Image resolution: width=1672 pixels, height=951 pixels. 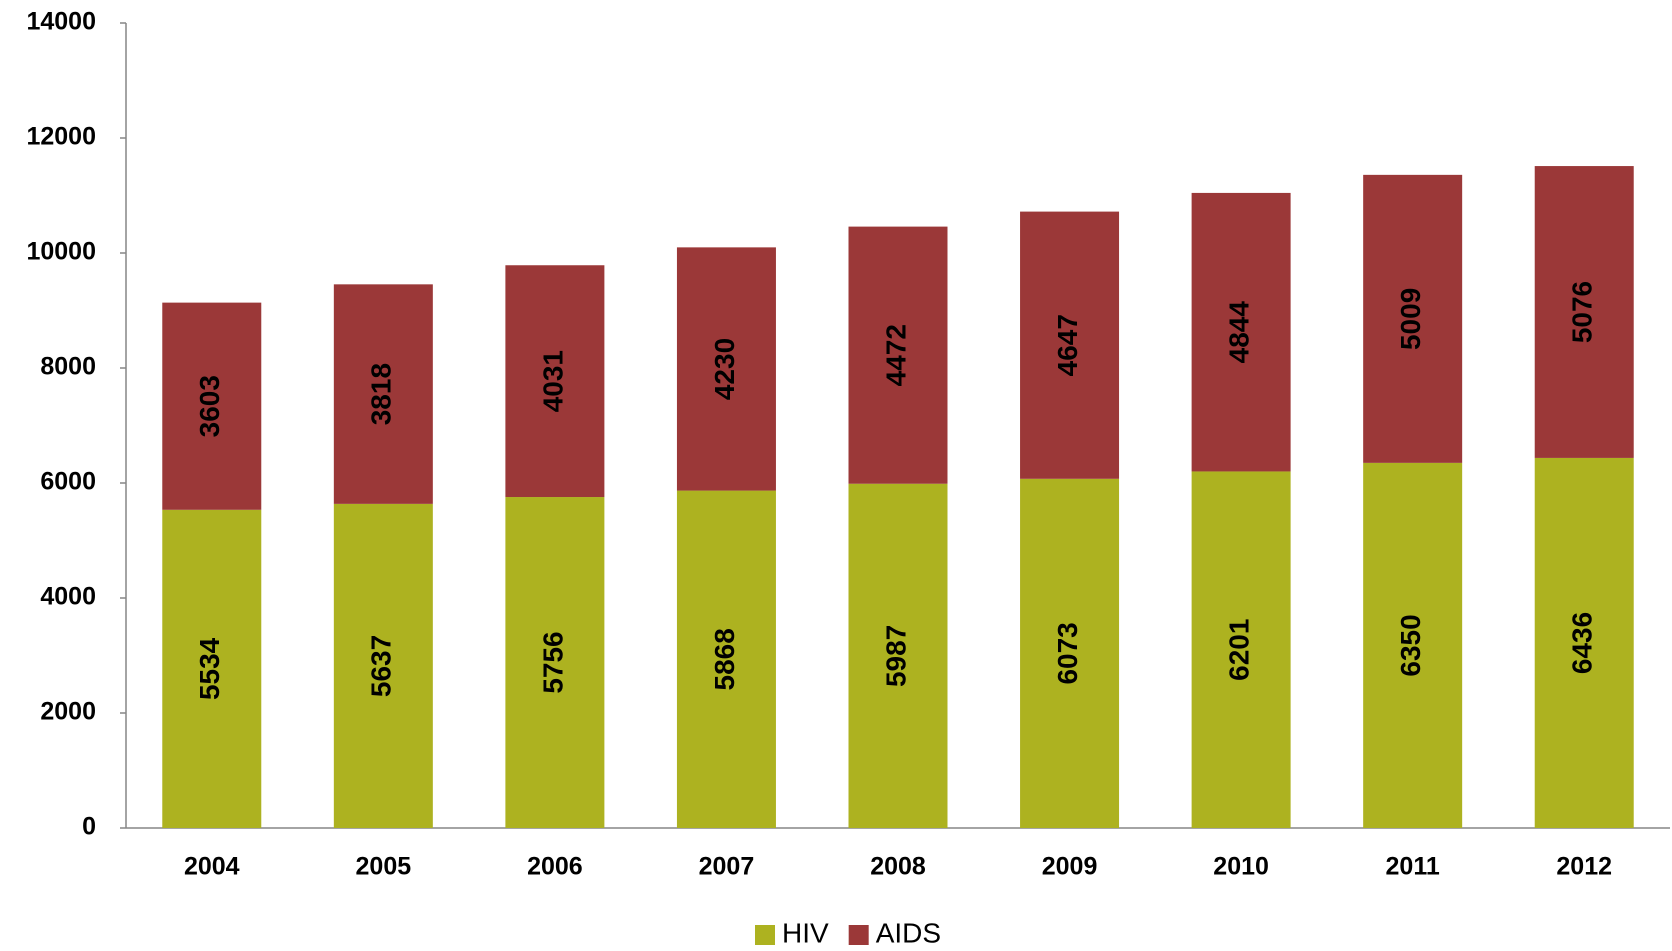 I want to click on data-label: 4647, so click(x=1067, y=345).